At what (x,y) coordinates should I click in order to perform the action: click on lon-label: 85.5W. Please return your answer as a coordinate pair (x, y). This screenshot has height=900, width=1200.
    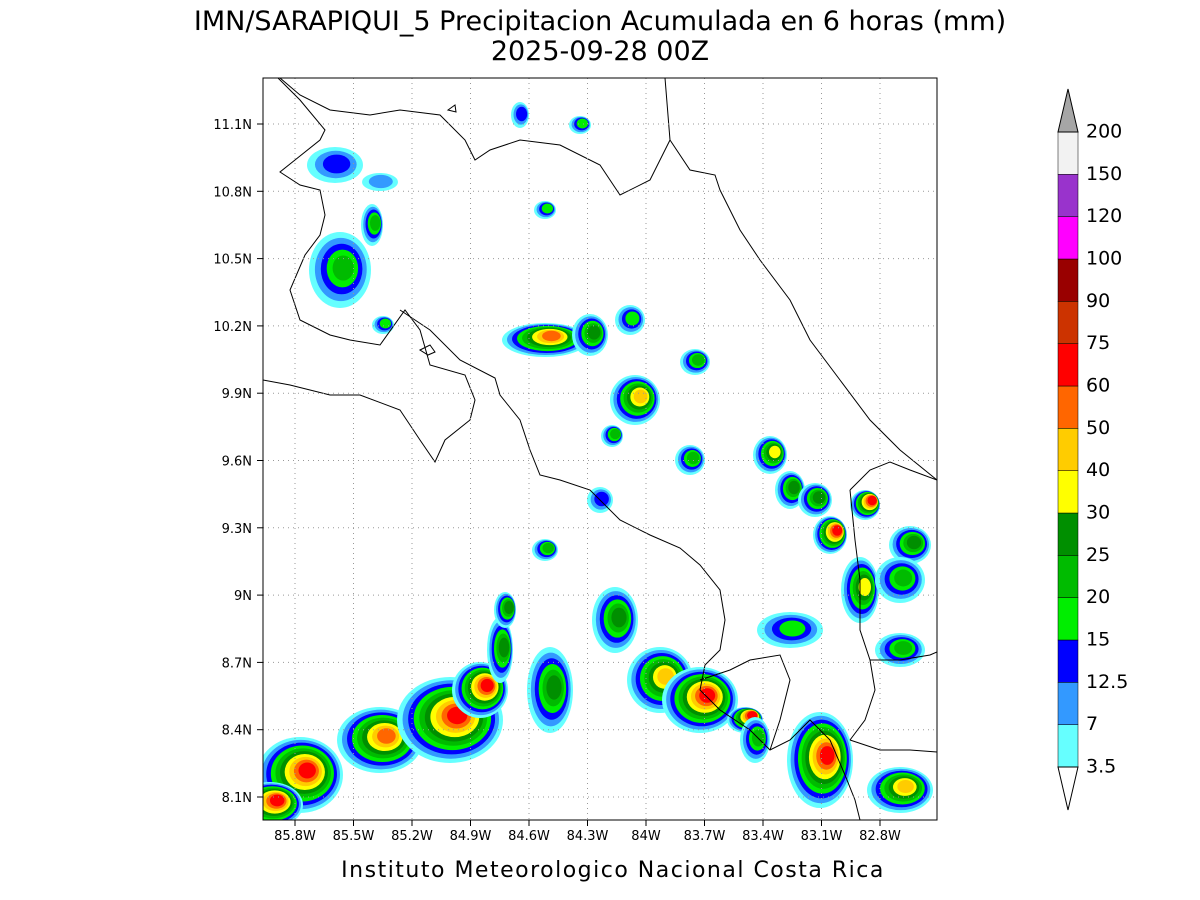
    Looking at the image, I should click on (354, 836).